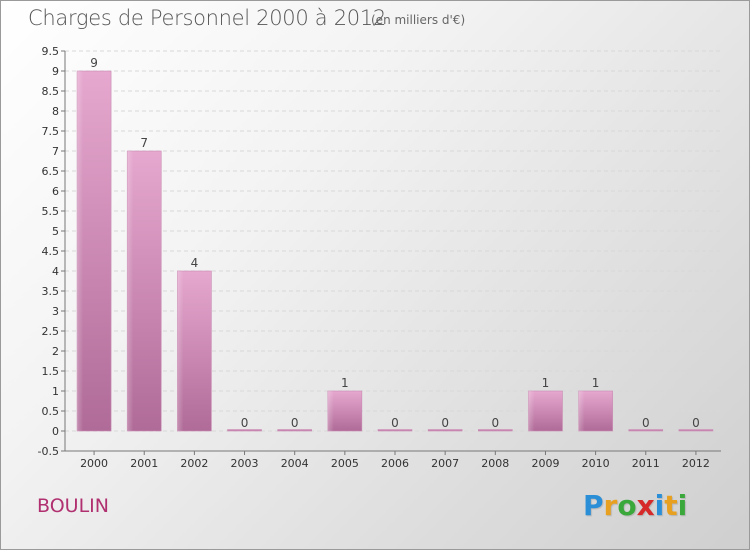  What do you see at coordinates (345, 383) in the screenshot?
I see `value-label-2005: 1` at bounding box center [345, 383].